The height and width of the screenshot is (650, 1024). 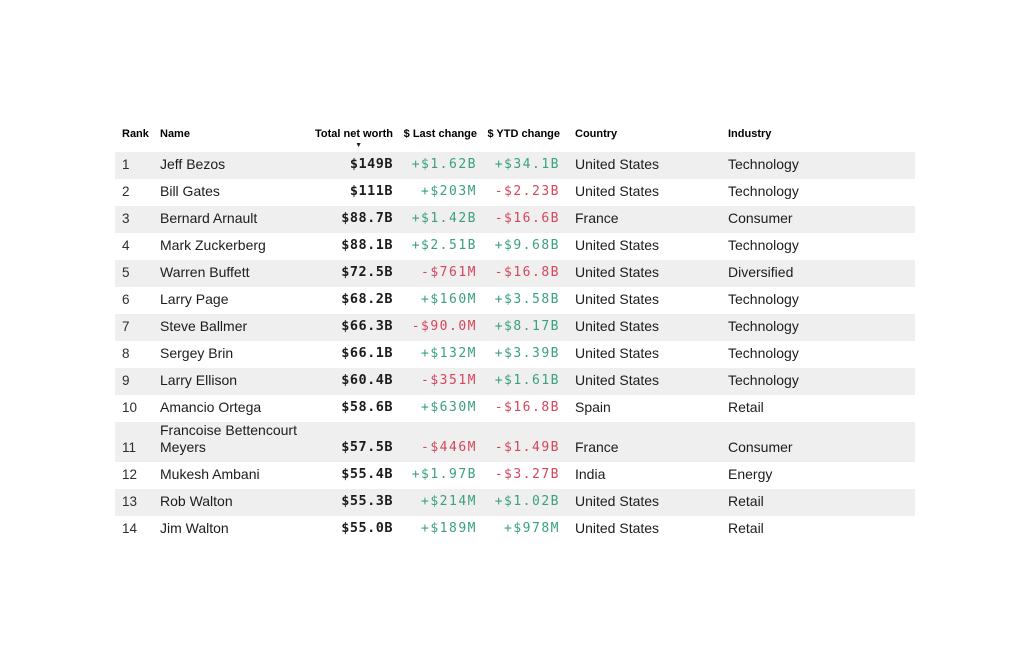 What do you see at coordinates (210, 474) in the screenshot?
I see `name-cell: Mukesh Ambani` at bounding box center [210, 474].